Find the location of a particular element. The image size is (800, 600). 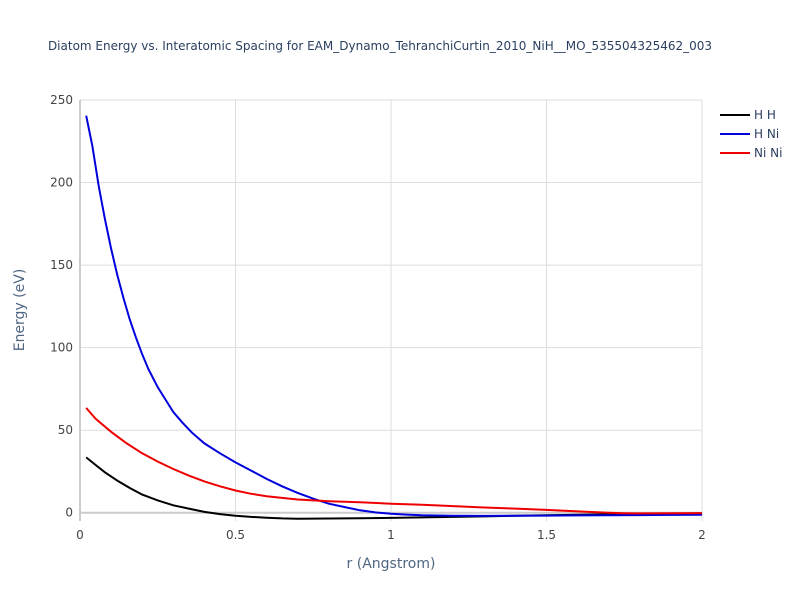

x-tick-label: 2 is located at coordinates (702, 535).